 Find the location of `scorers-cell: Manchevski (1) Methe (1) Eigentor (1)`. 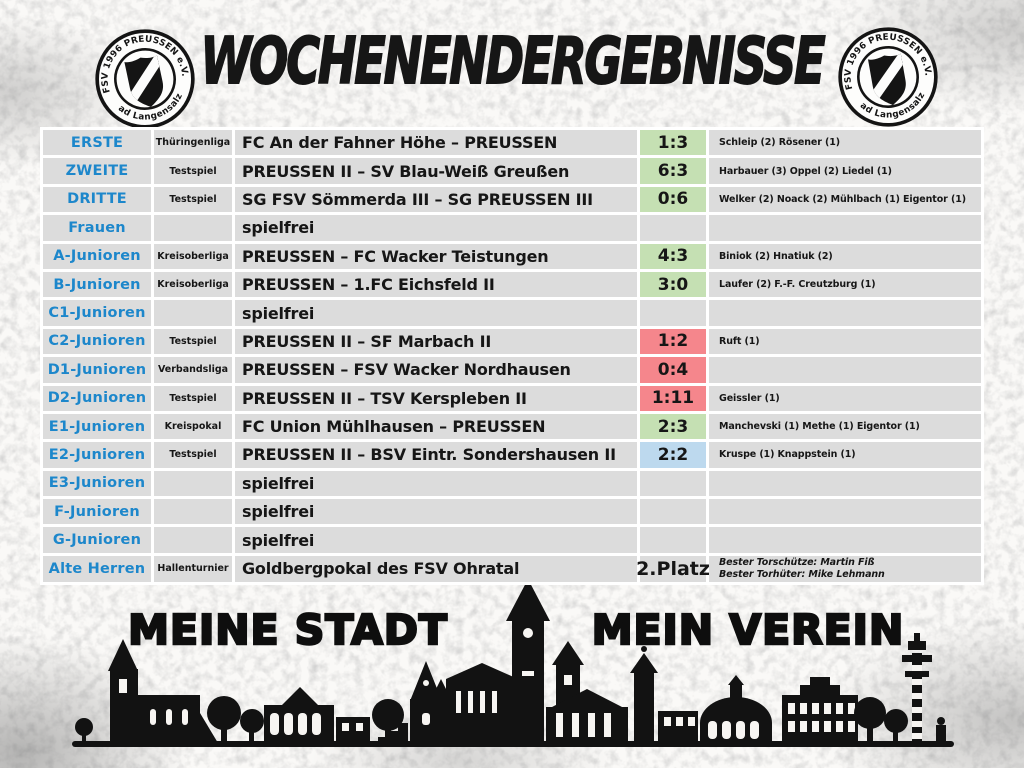

scorers-cell: Manchevski (1) Methe (1) Eigentor (1) is located at coordinates (845, 426).